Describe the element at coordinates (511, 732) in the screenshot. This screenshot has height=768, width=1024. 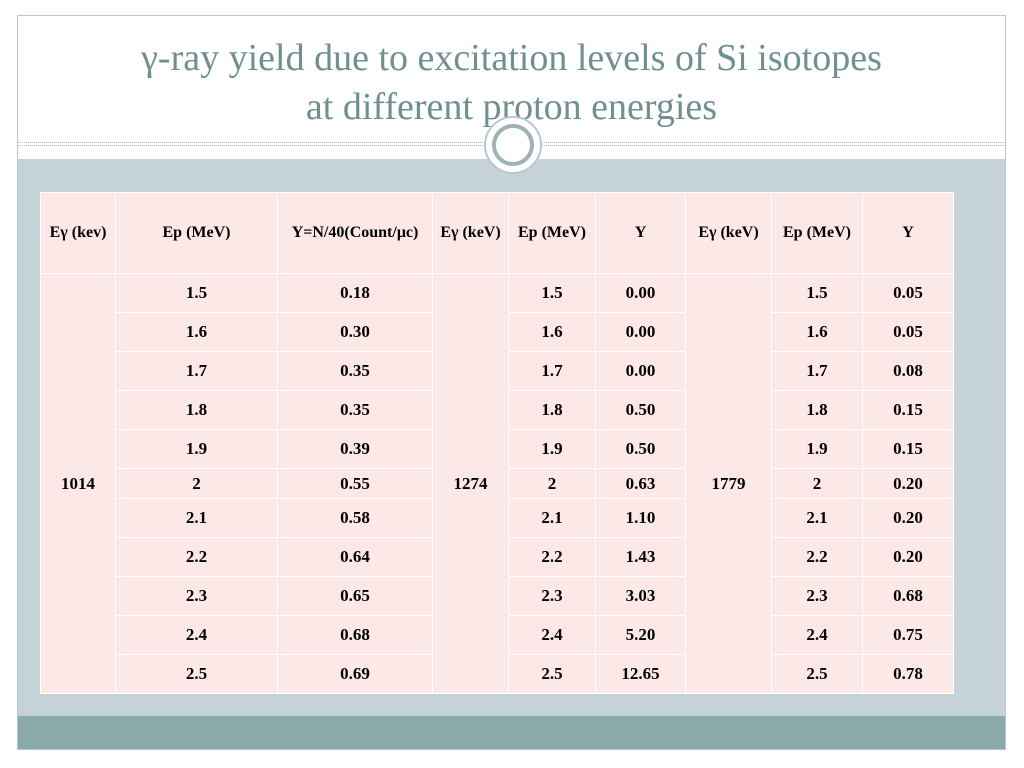
I see `footer-bar` at that location.